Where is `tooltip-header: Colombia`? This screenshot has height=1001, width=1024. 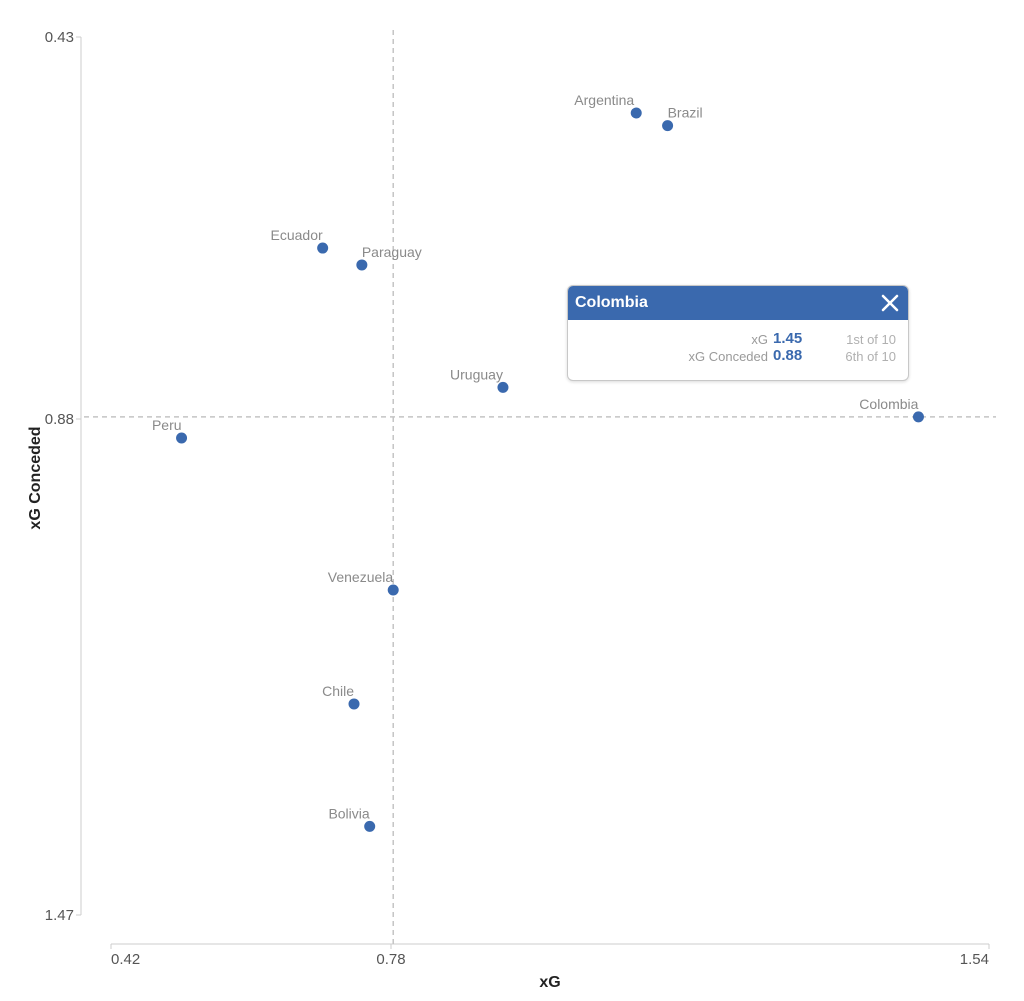 tooltip-header: Colombia is located at coordinates (738, 303).